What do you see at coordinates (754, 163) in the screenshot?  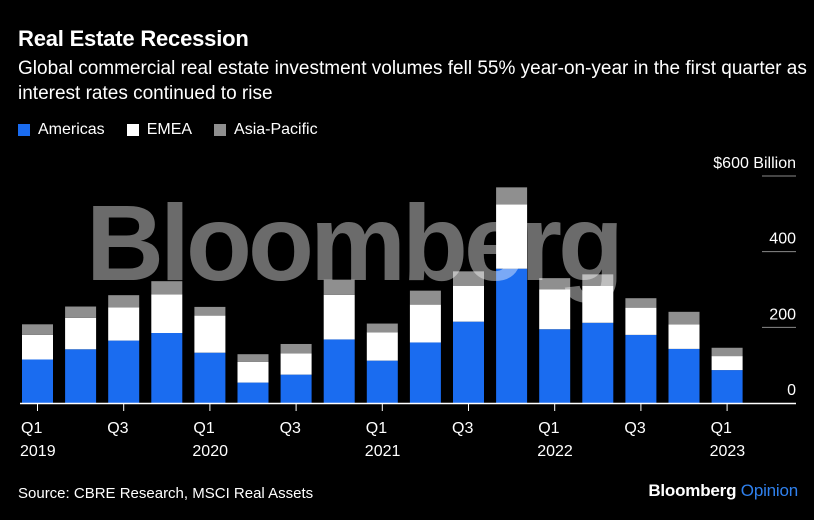 I see `y-tick-label: $600 Billion` at bounding box center [754, 163].